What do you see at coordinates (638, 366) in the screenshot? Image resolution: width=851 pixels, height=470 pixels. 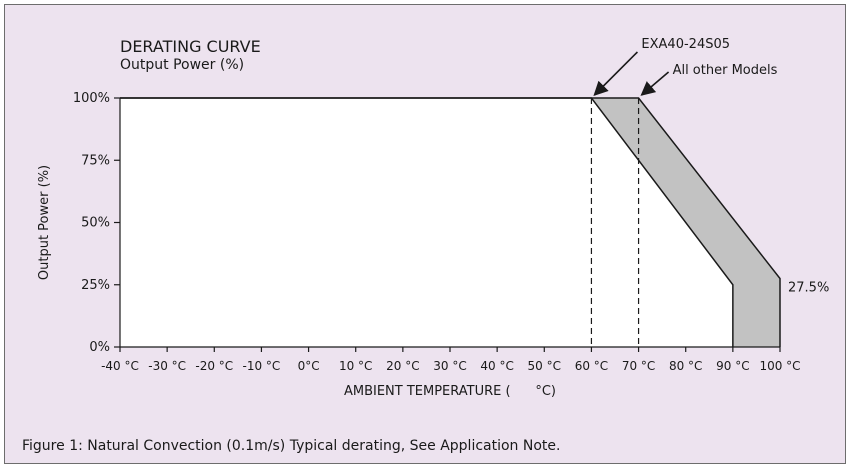 I see `x-tick-label-70: 70 °C` at bounding box center [638, 366].